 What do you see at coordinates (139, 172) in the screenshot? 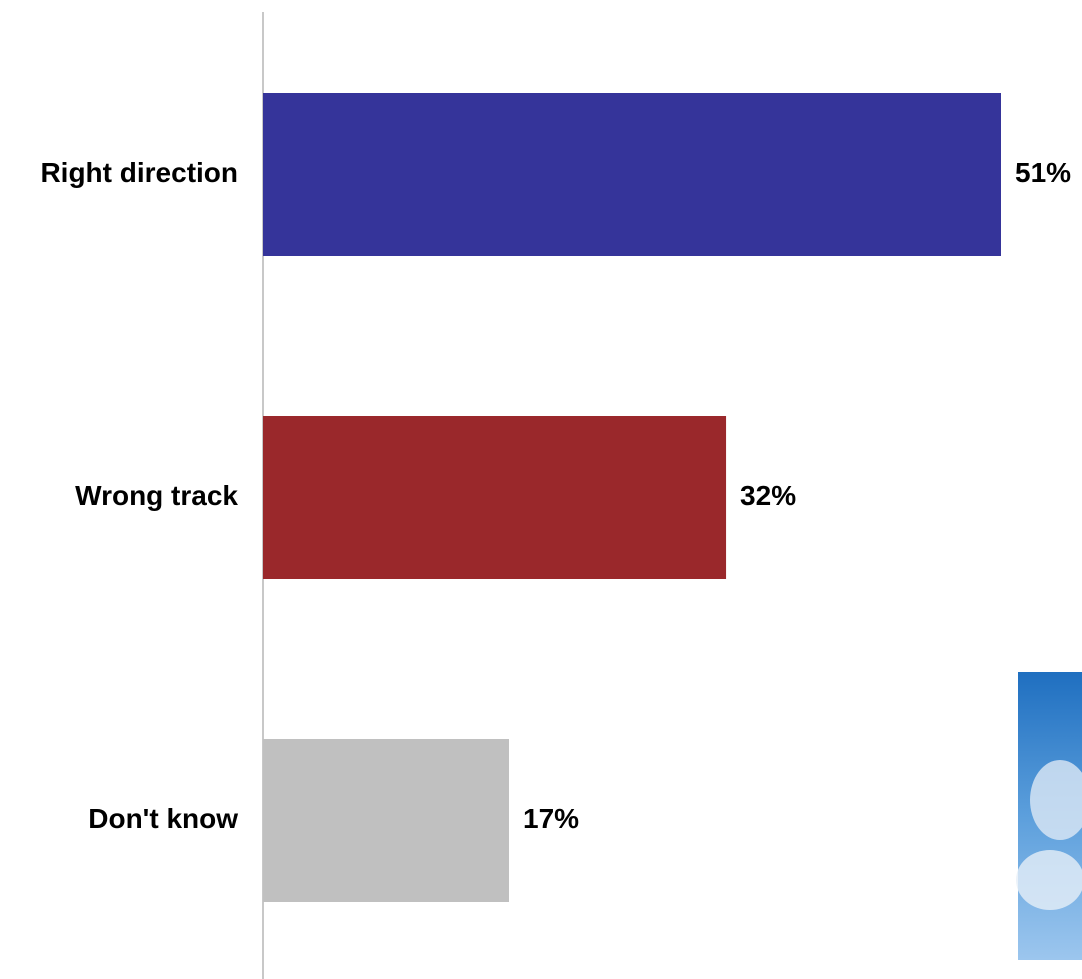
I see `category-label: Right direction` at bounding box center [139, 172].